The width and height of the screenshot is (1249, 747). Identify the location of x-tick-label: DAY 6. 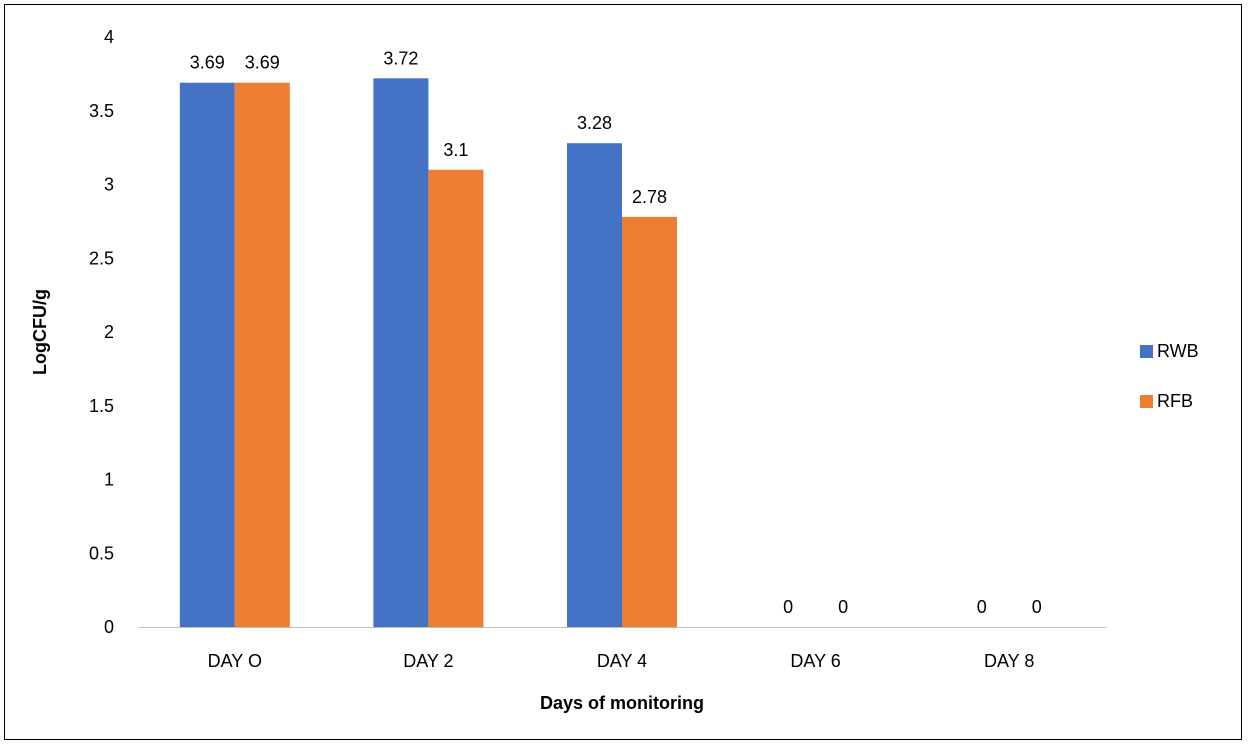
(815, 661).